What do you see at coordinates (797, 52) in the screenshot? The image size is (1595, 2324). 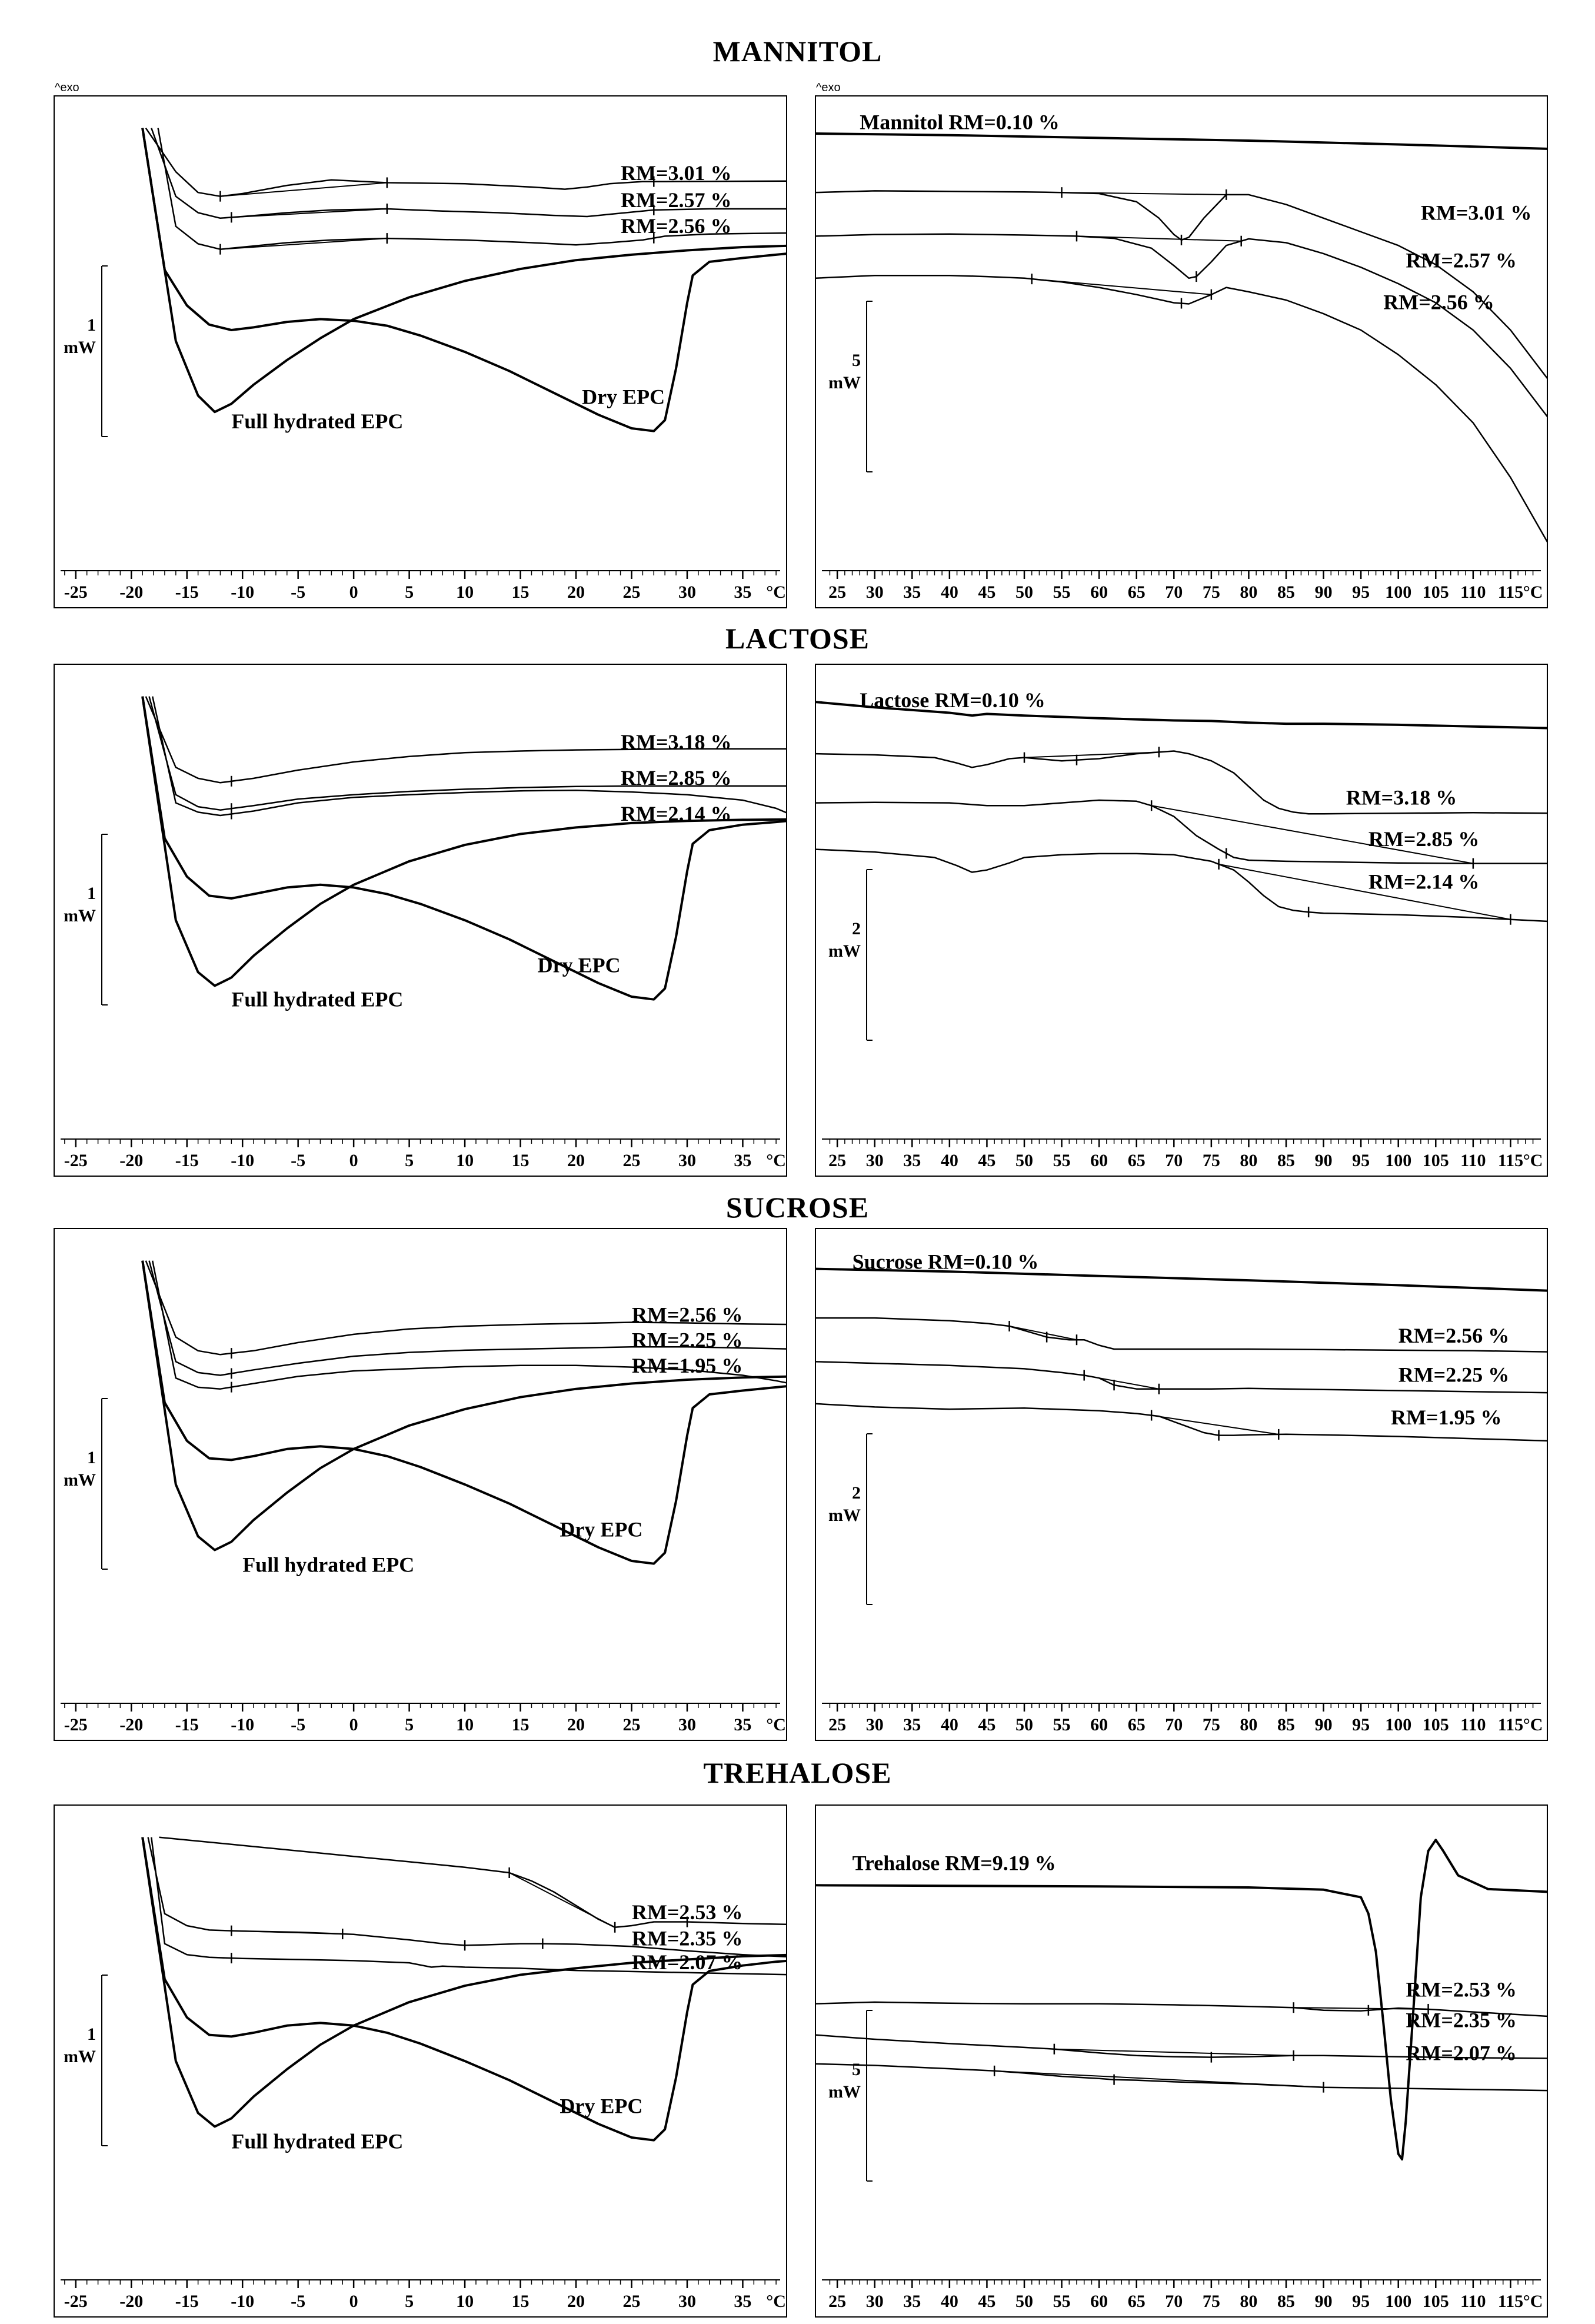 I see `section-title-mannitol: MANNITOL` at bounding box center [797, 52].